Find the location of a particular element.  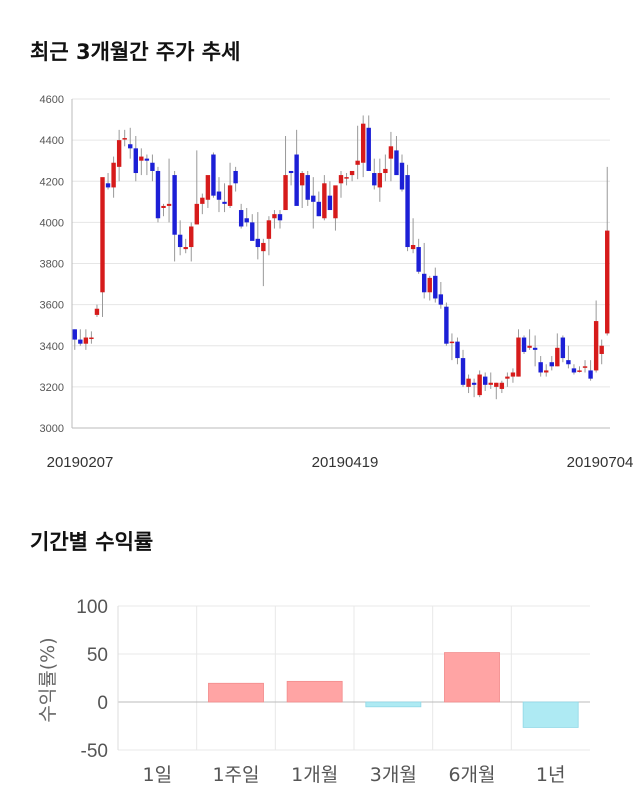

y-tick-label: 3000 is located at coordinates (52, 429).